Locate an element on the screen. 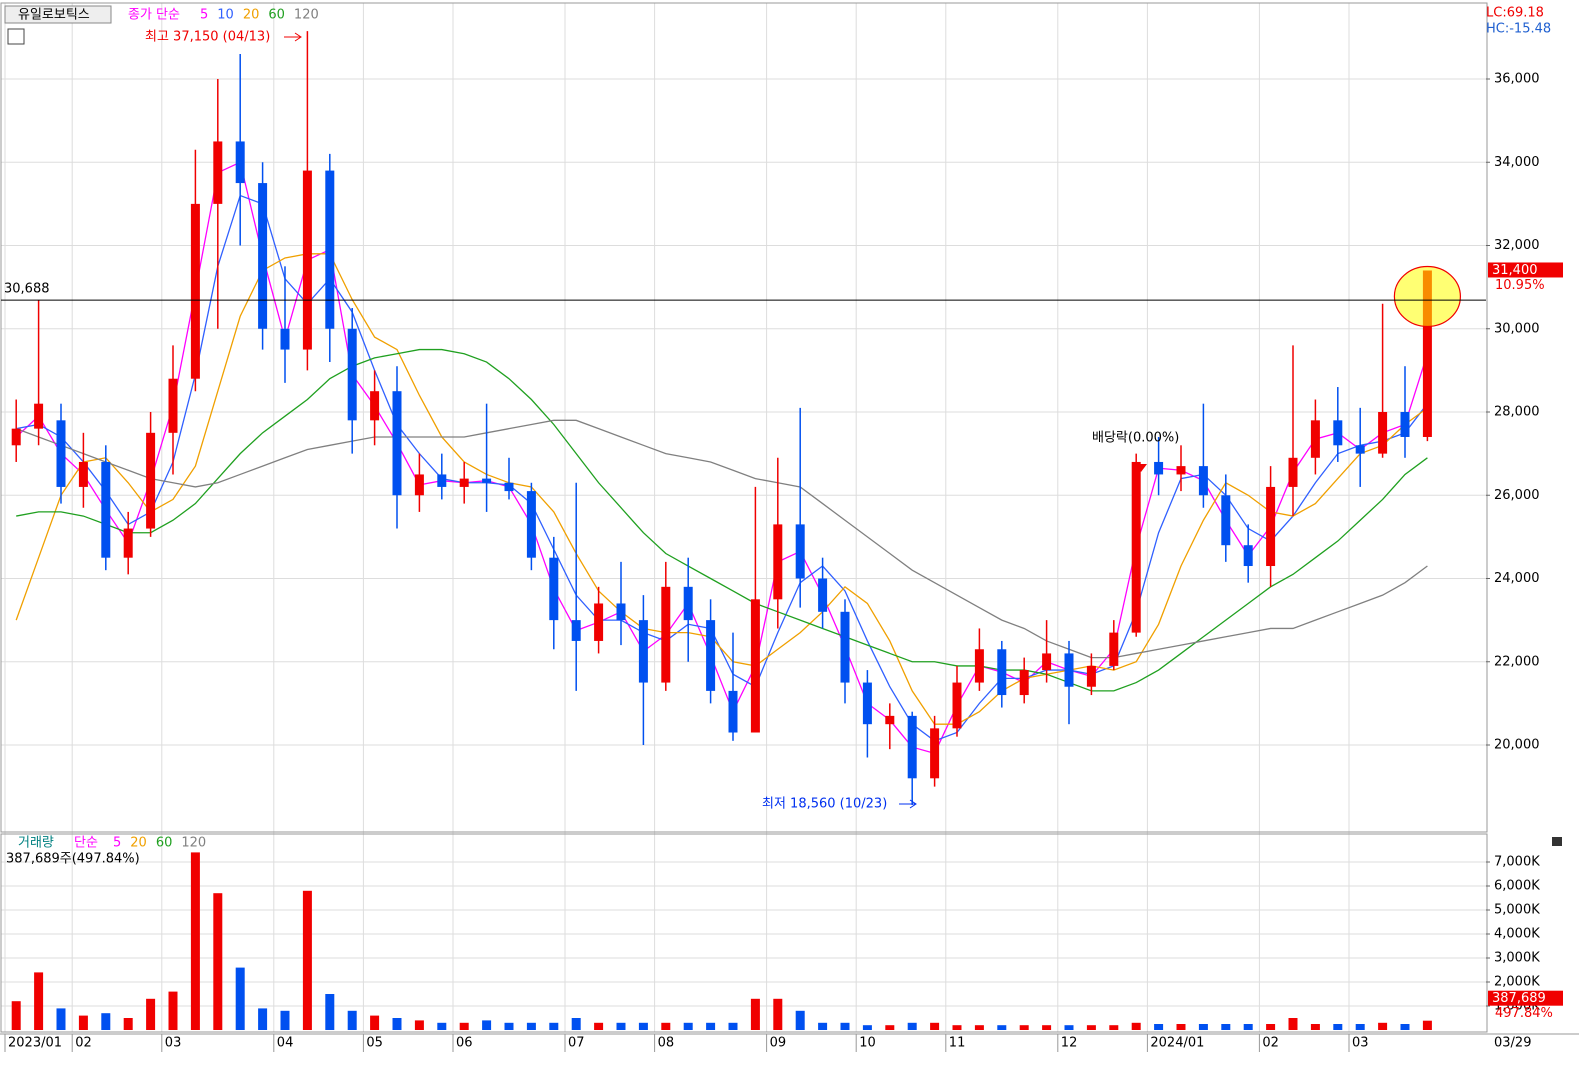 The image size is (1579, 1066). x-tick-label: 05 is located at coordinates (374, 1043).